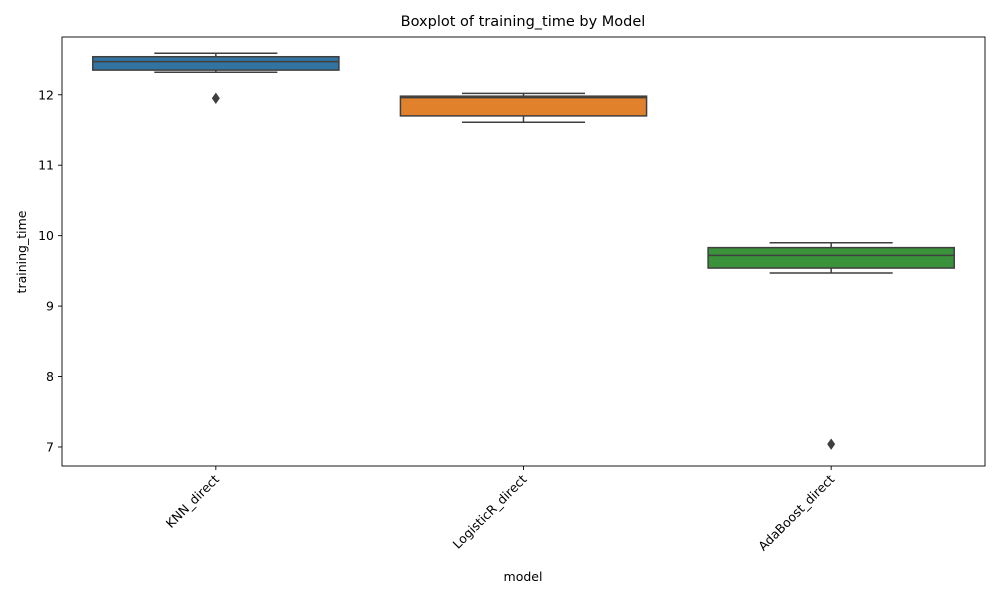 This screenshot has height=604, width=1000. Describe the element at coordinates (216, 63) in the screenshot. I see `box-KNN_direct` at that location.